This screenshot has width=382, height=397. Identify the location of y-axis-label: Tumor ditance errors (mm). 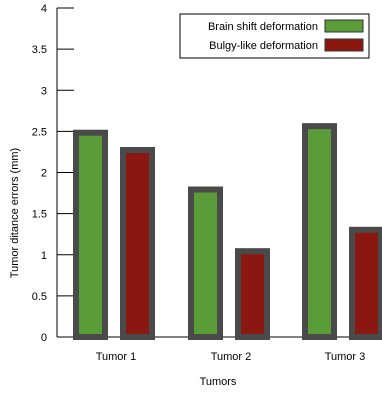
(15, 213).